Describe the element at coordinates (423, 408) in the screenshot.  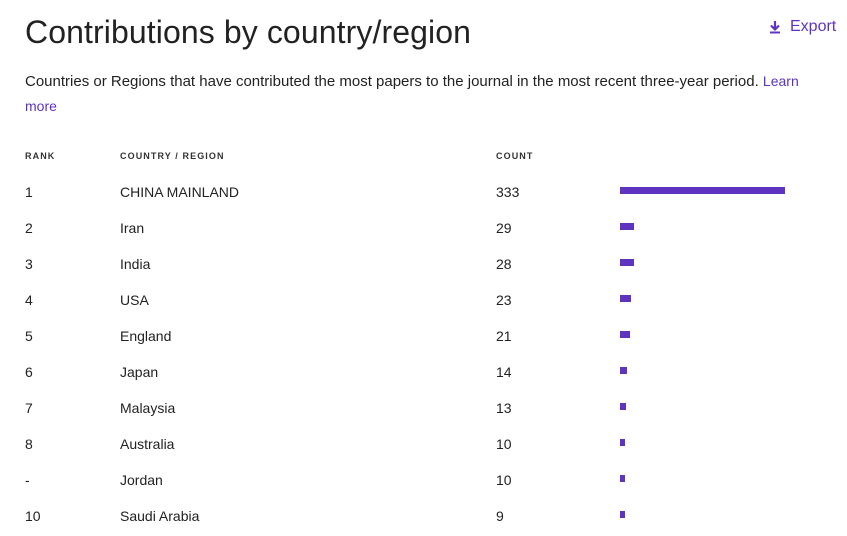
I see `table-row: 7 Malaysia 13` at that location.